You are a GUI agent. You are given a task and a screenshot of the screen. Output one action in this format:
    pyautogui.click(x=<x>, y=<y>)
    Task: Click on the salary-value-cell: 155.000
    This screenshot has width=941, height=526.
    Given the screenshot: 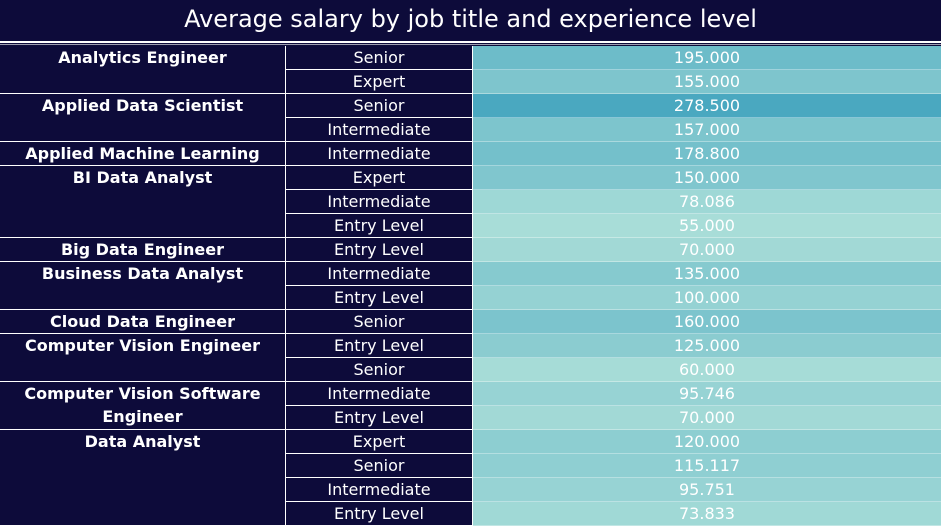 What is the action you would take?
    pyautogui.click(x=707, y=82)
    